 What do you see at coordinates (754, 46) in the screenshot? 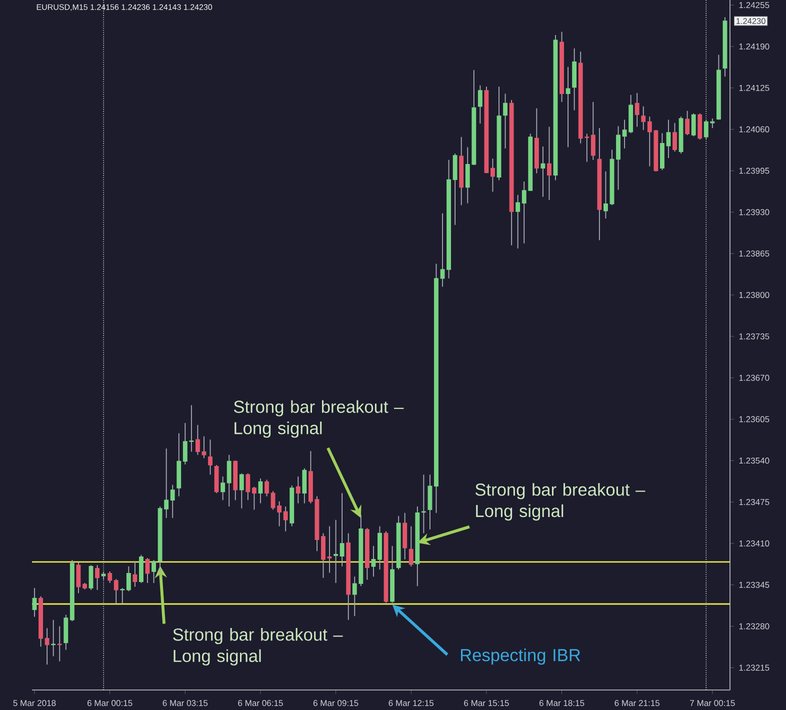
I see `y-tick-label: 1.24190` at bounding box center [754, 46].